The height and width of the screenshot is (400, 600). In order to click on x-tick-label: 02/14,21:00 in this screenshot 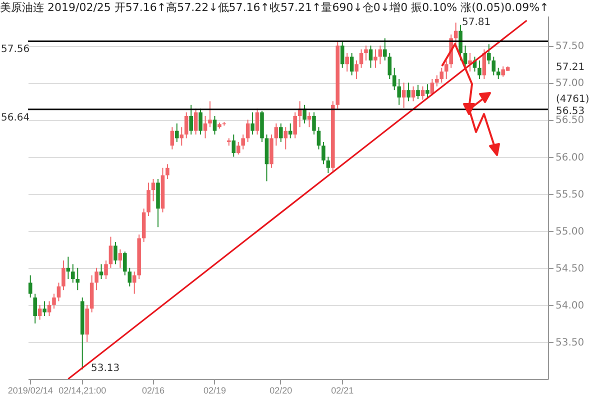, I will do `click(82, 391)`.